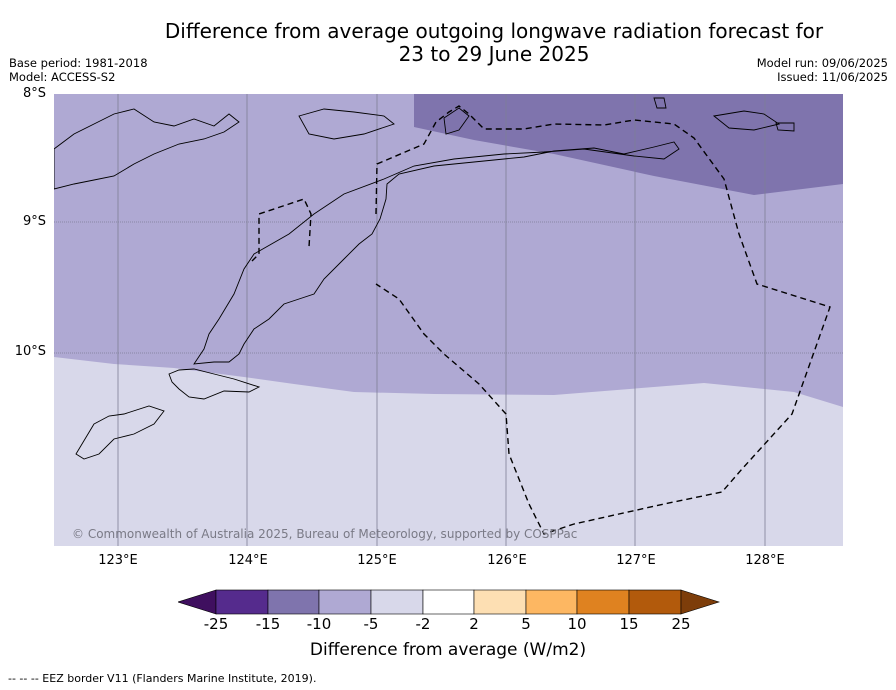 Image resolution: width=896 pixels, height=690 pixels. What do you see at coordinates (577, 624) in the screenshot?
I see `colorbar-tick-10: 10` at bounding box center [577, 624].